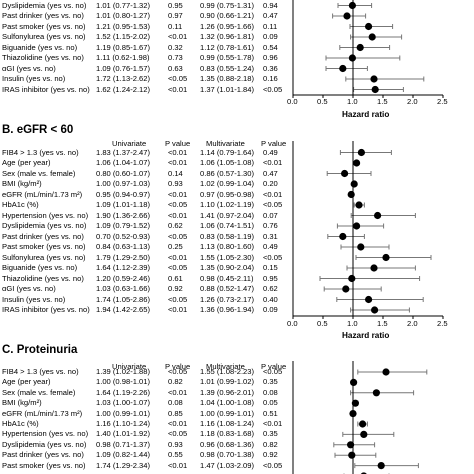  What do you see at coordinates (175, 225) in the screenshot?
I see `univariate-p-value: 0.62` at bounding box center [175, 225].